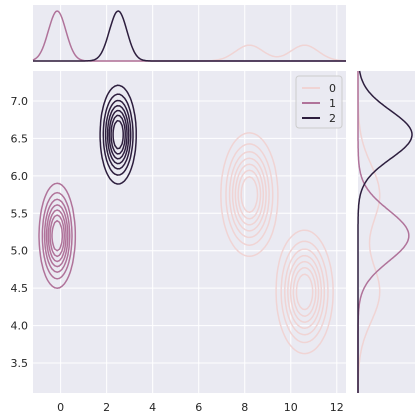 This screenshot has width=420, height=420. I want to click on top-marginal-panel, so click(189, 33).